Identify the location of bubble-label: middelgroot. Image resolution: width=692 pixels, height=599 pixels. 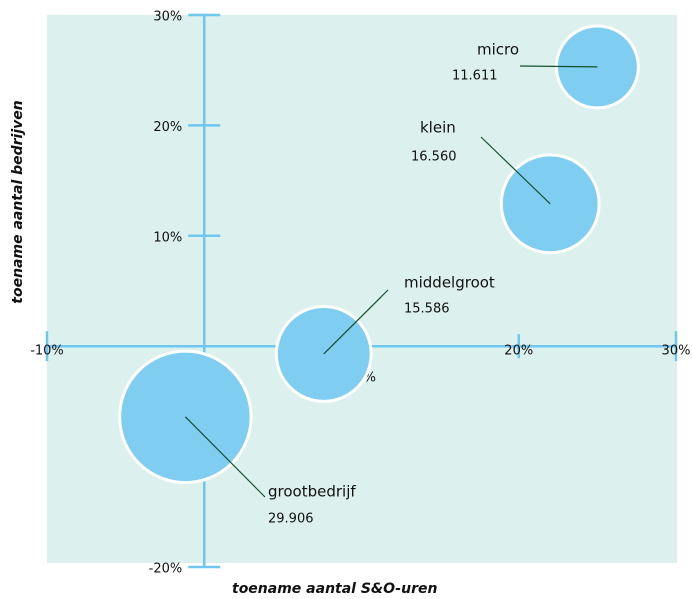
(449, 283).